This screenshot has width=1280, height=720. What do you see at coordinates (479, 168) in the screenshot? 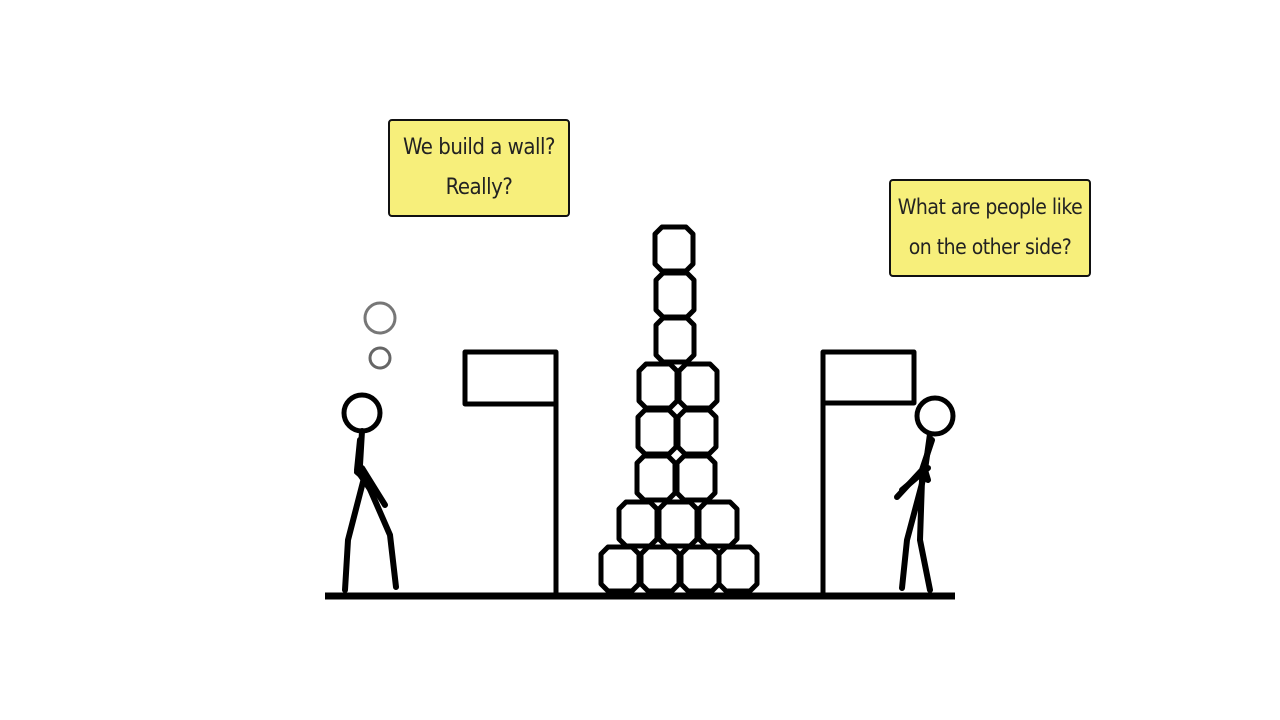
I see `sticky-note-left: We build a wall? Really?` at bounding box center [479, 168].